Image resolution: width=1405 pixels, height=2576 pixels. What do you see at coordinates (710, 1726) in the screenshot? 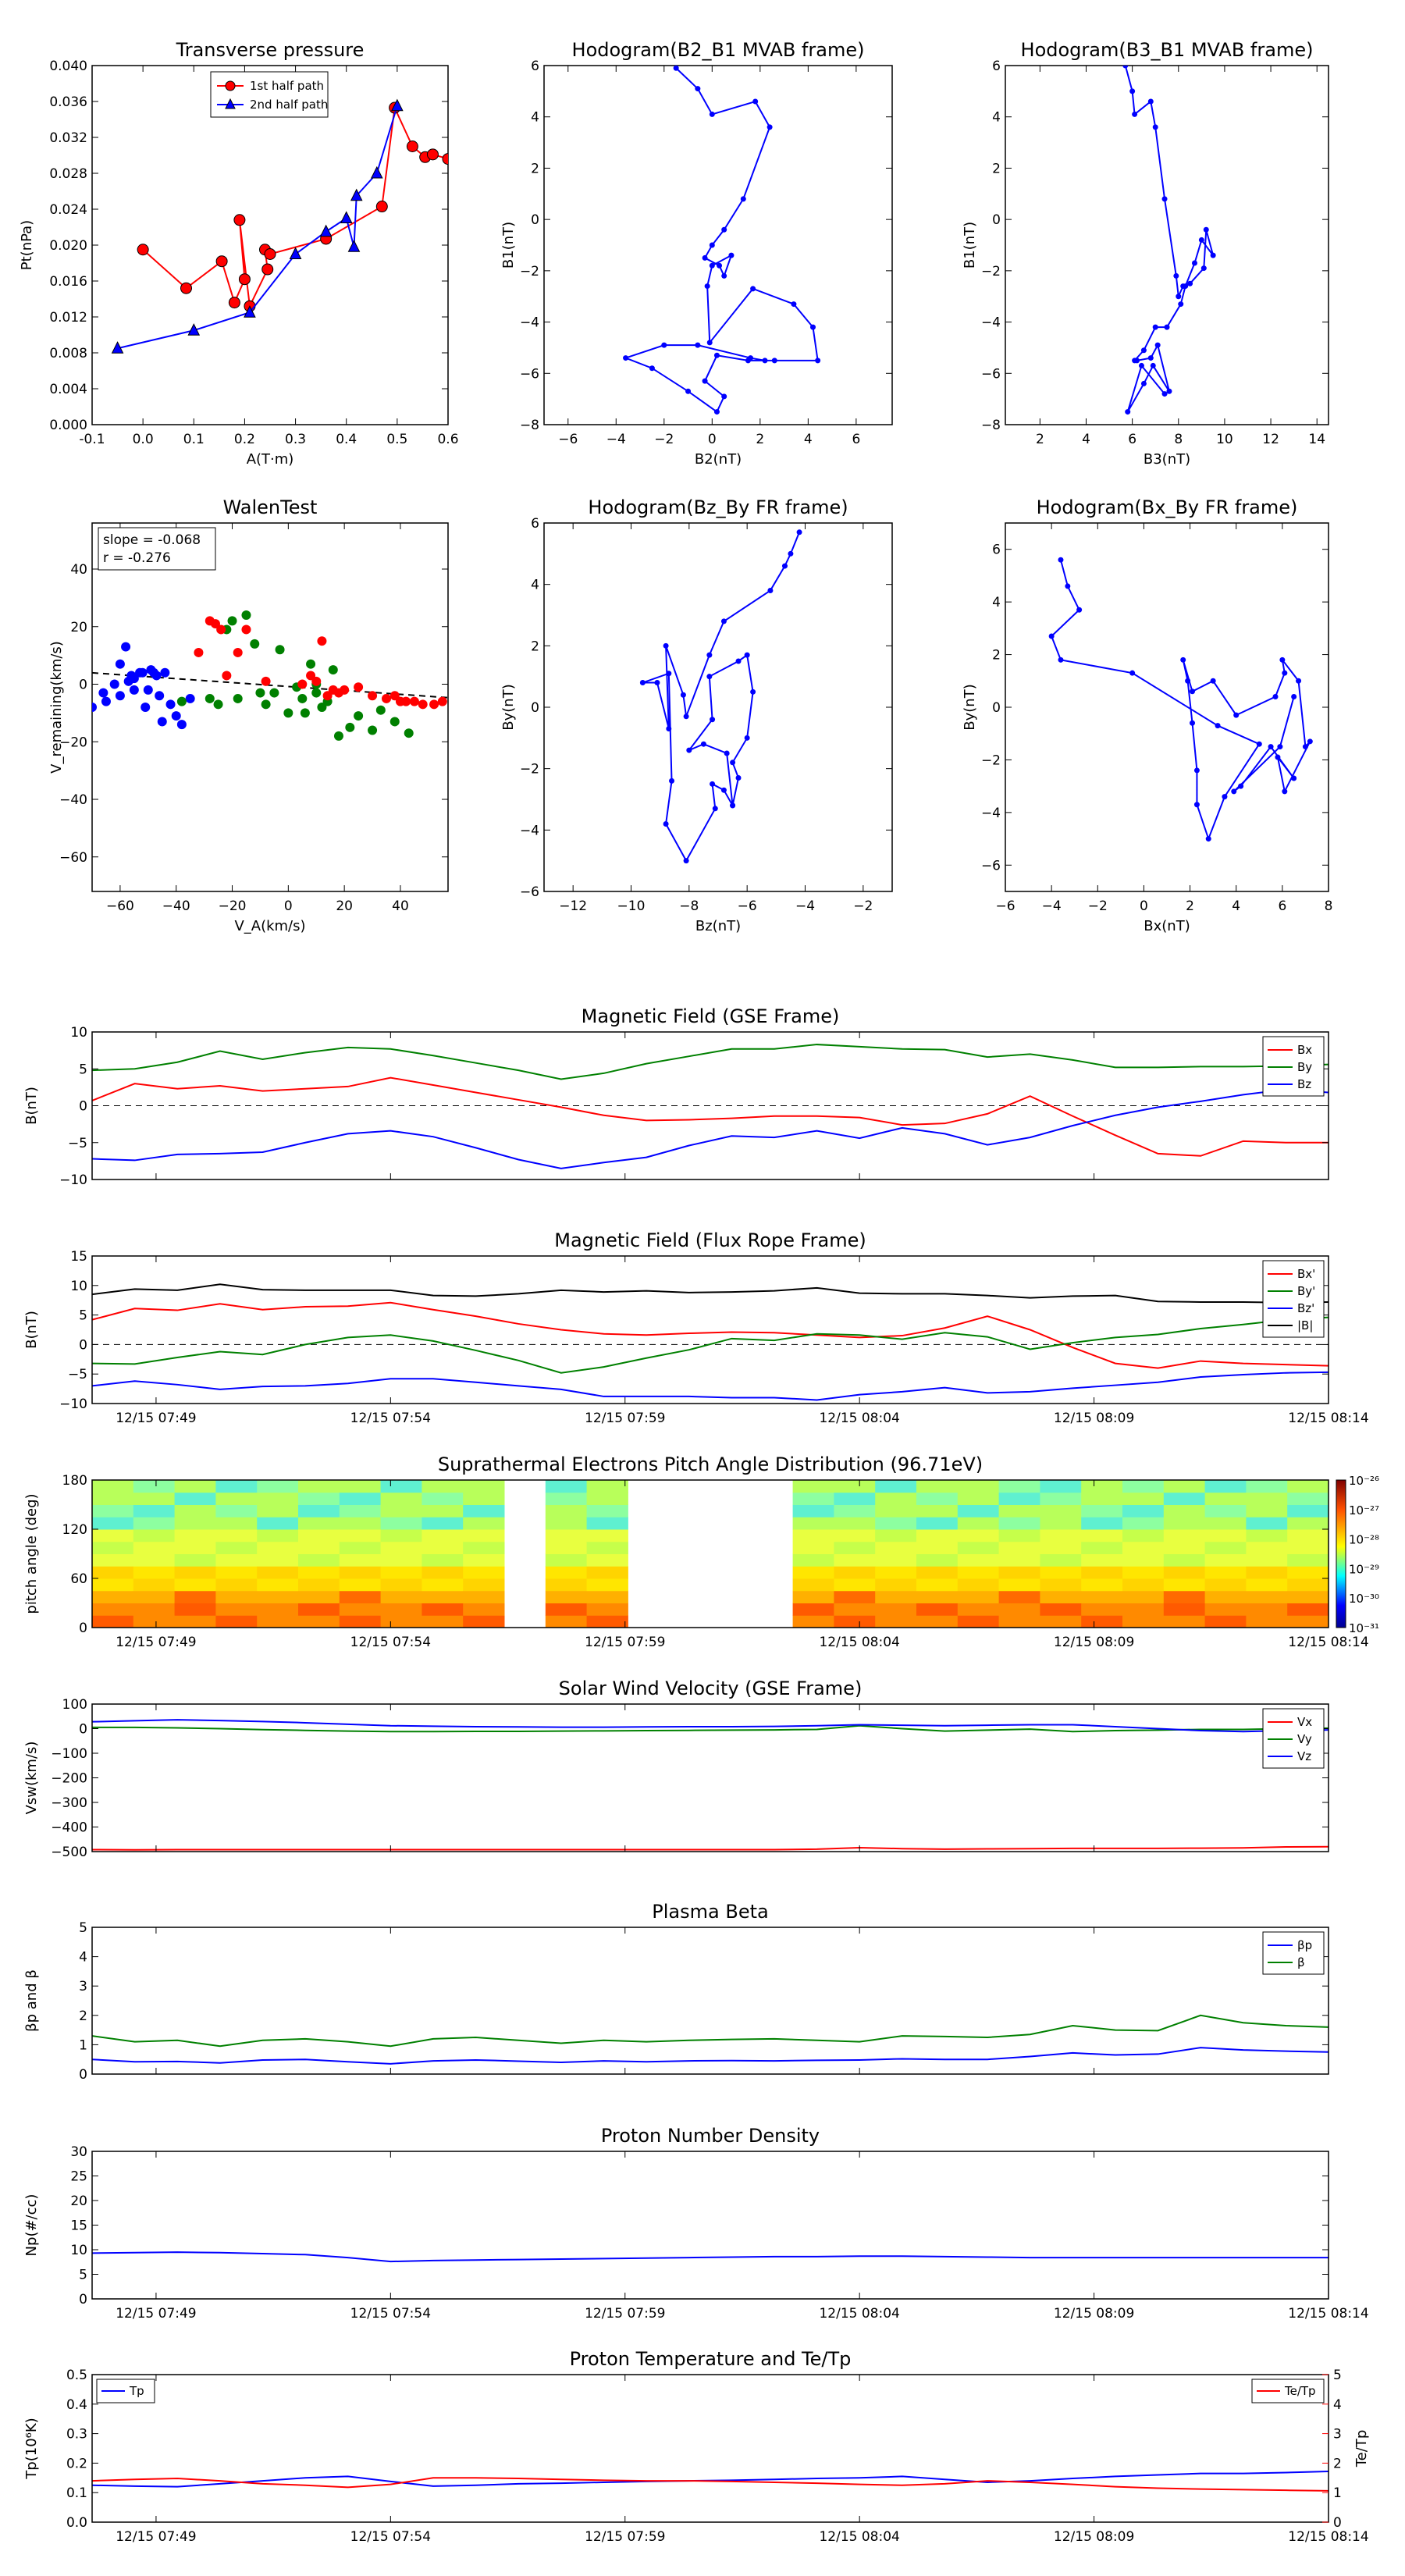
I see `panel-10-series-3-line` at bounding box center [710, 1726].